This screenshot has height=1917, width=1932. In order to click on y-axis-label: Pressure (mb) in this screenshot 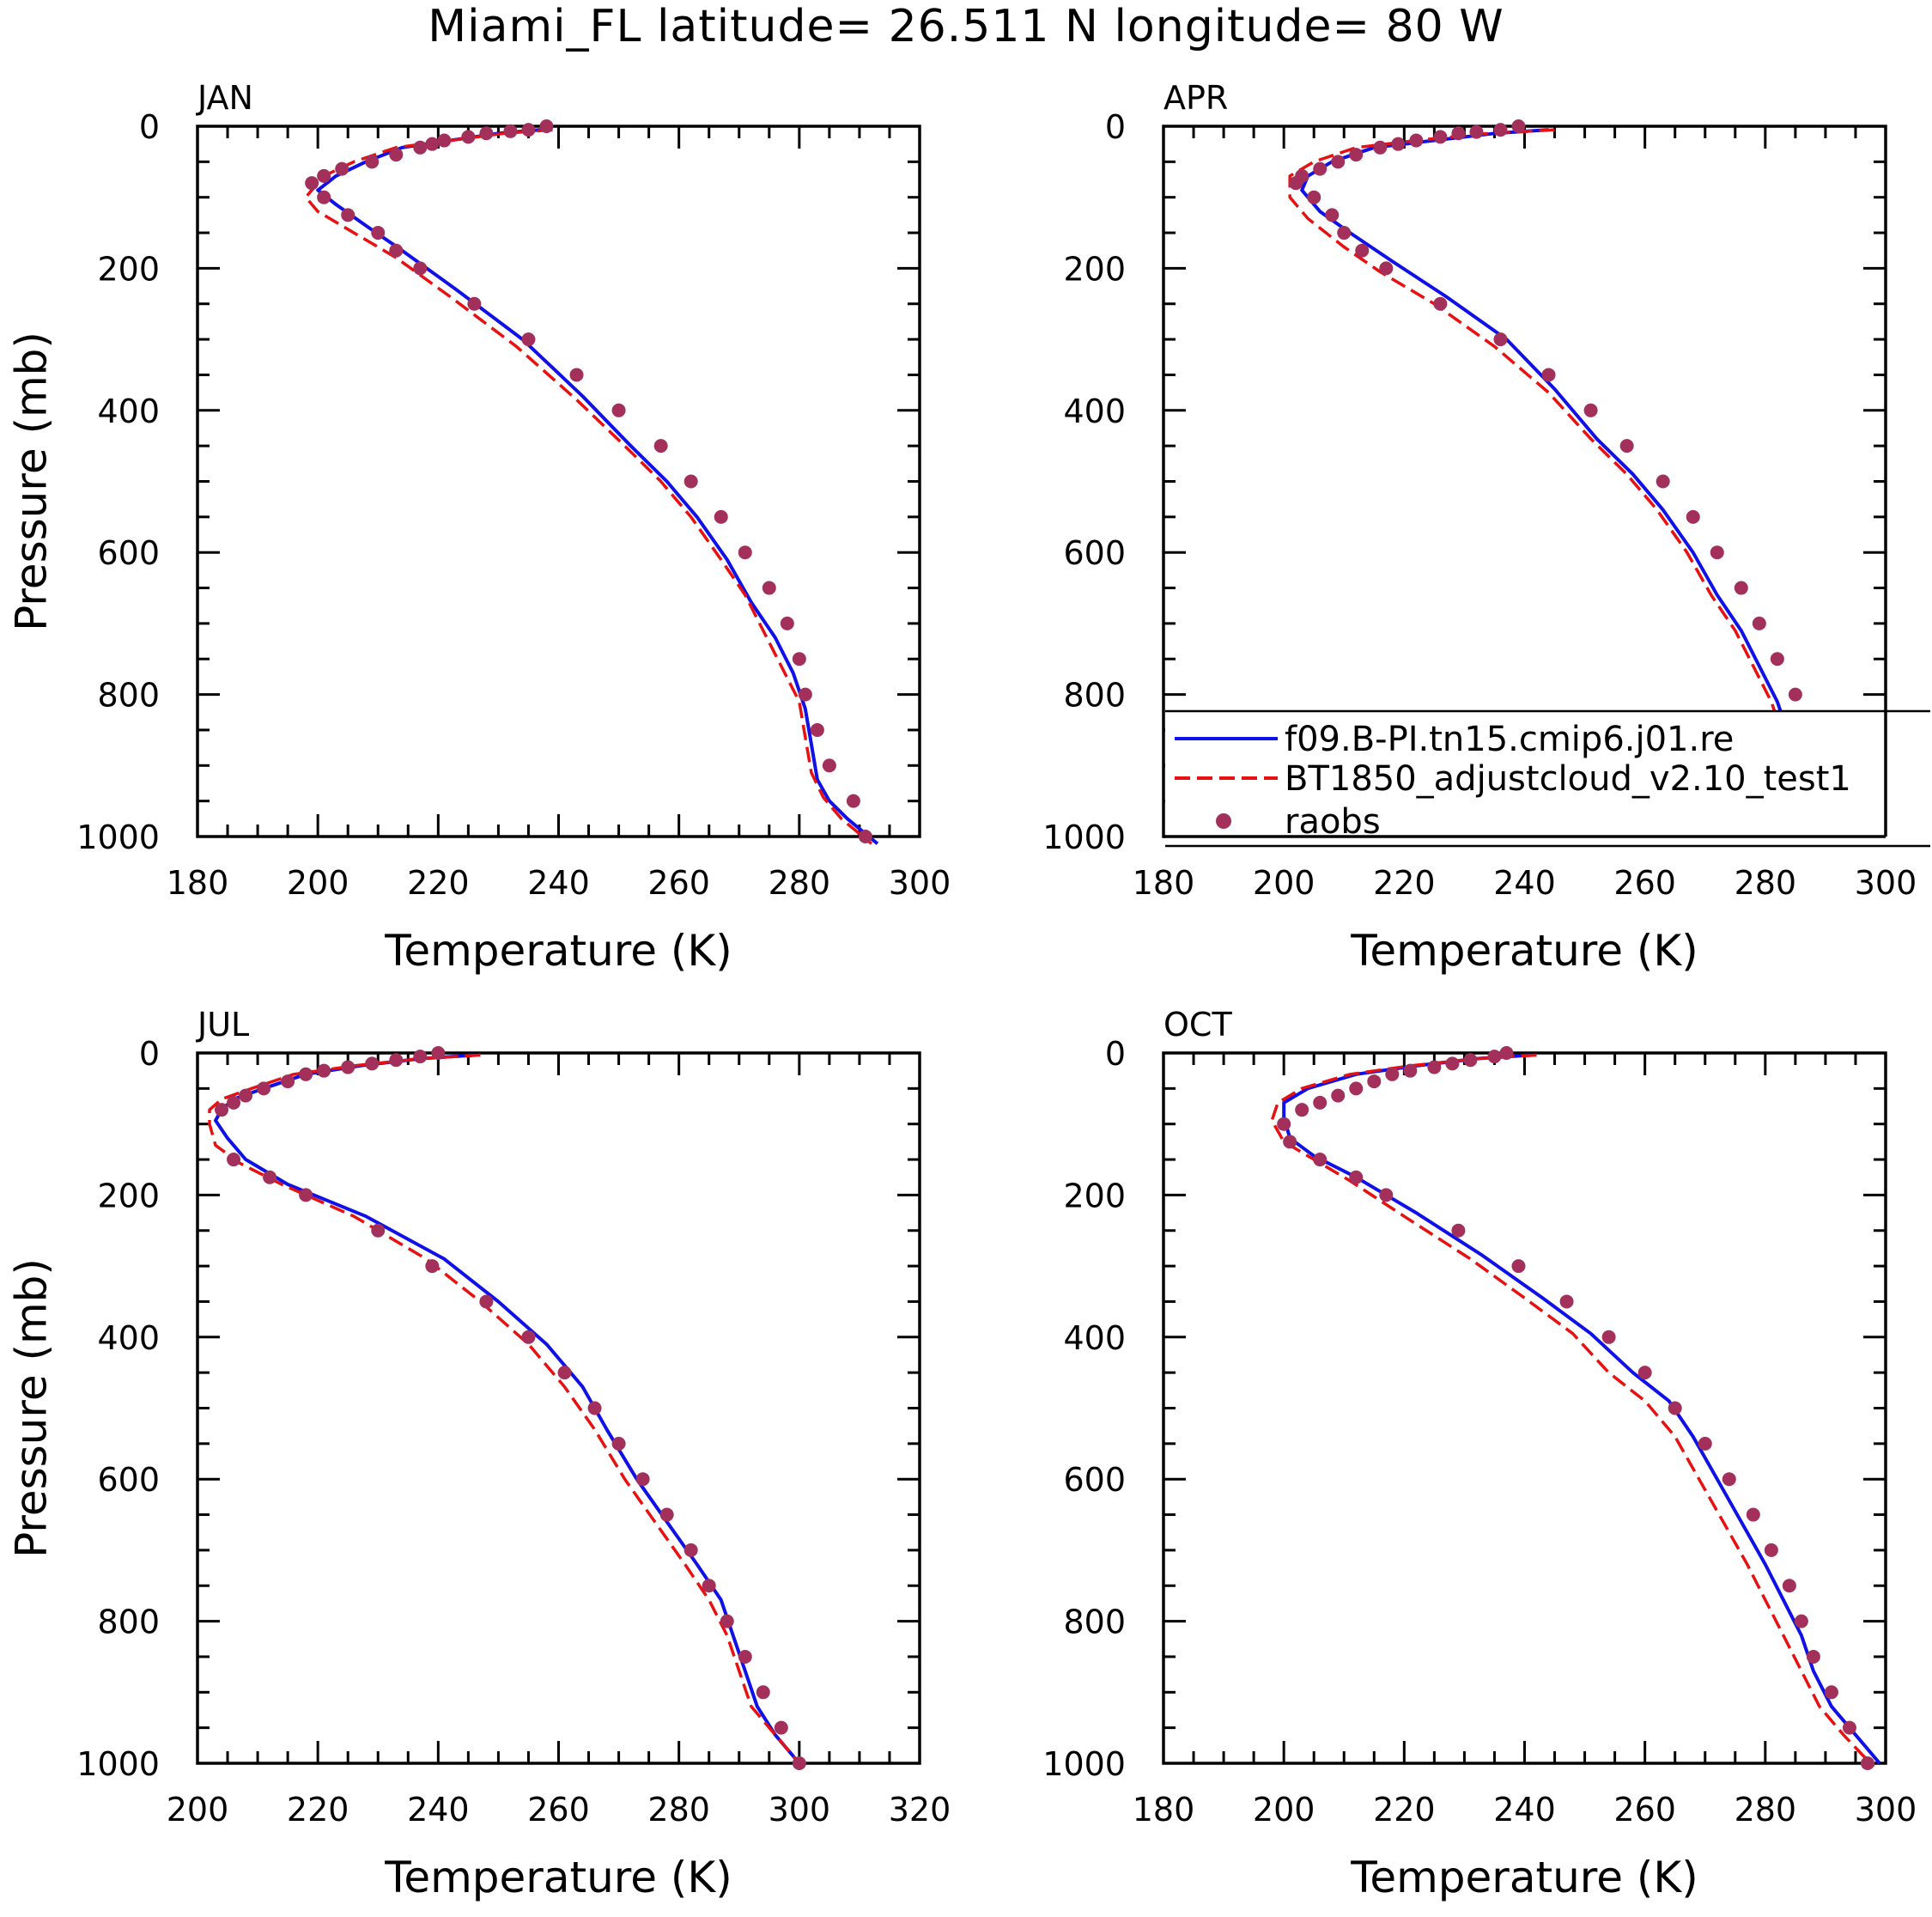, I will do `click(32, 1408)`.